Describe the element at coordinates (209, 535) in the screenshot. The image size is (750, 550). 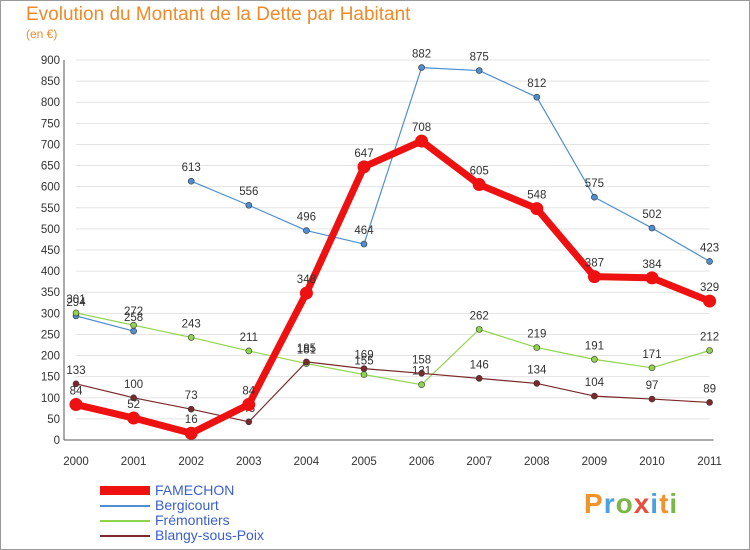
I see `legend-label: Blangy-sous-Poix` at that location.